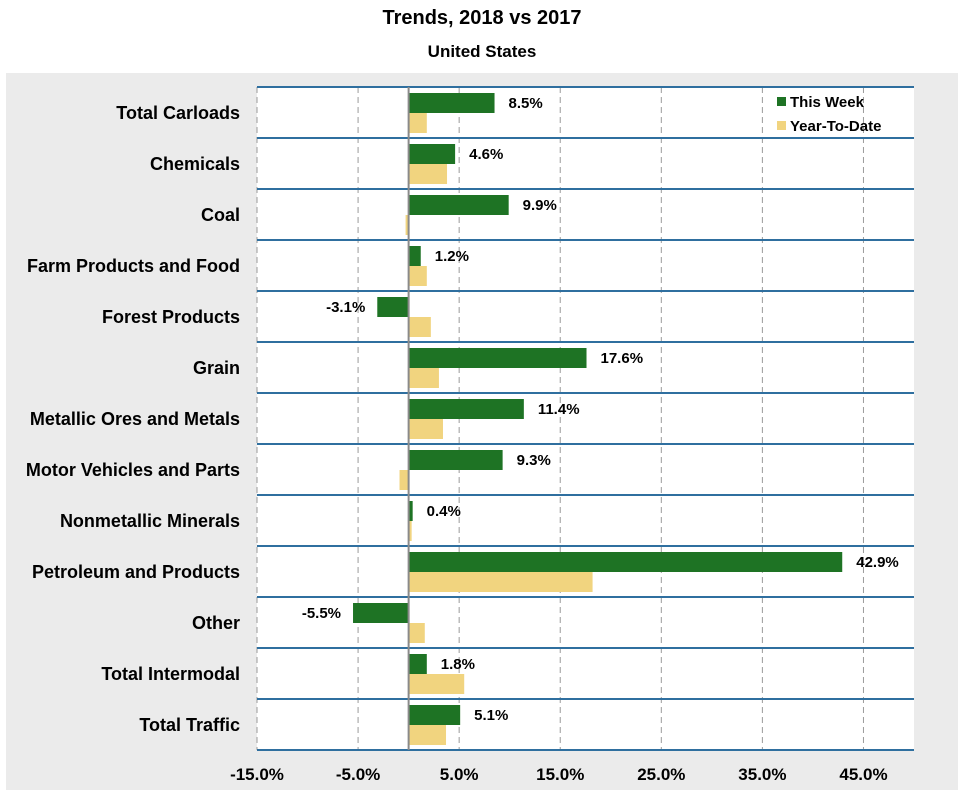 Image resolution: width=964 pixels, height=799 pixels. Describe the element at coordinates (622, 358) in the screenshot. I see `data-label-grain: 17.6%` at that location.